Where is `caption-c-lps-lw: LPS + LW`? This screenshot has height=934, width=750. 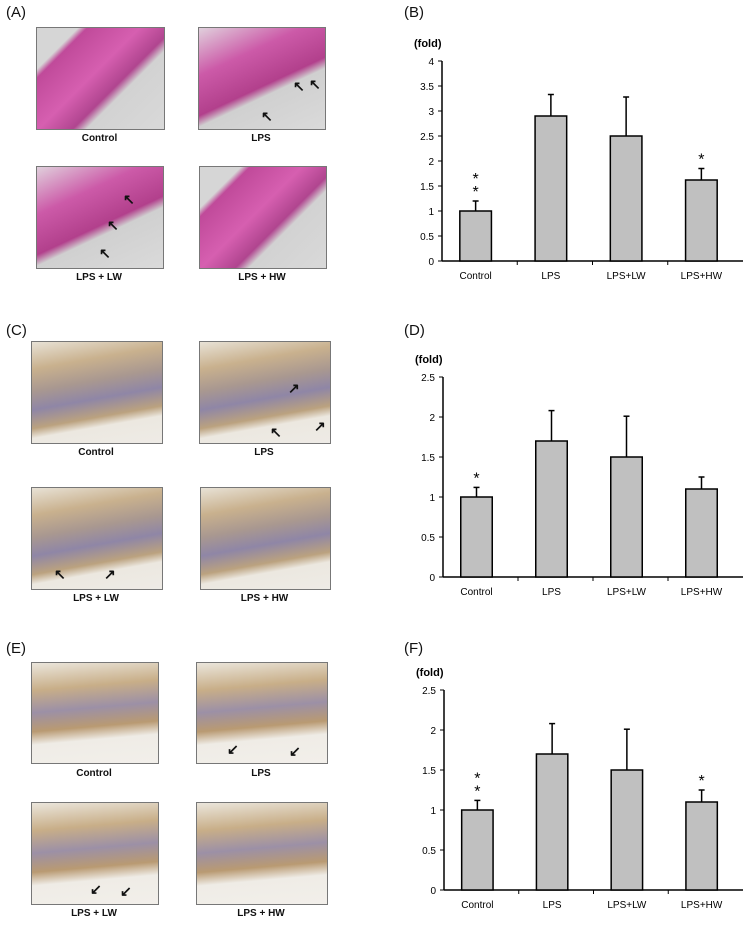
caption-c-lps-lw: LPS + LW is located at coordinates (96, 598).